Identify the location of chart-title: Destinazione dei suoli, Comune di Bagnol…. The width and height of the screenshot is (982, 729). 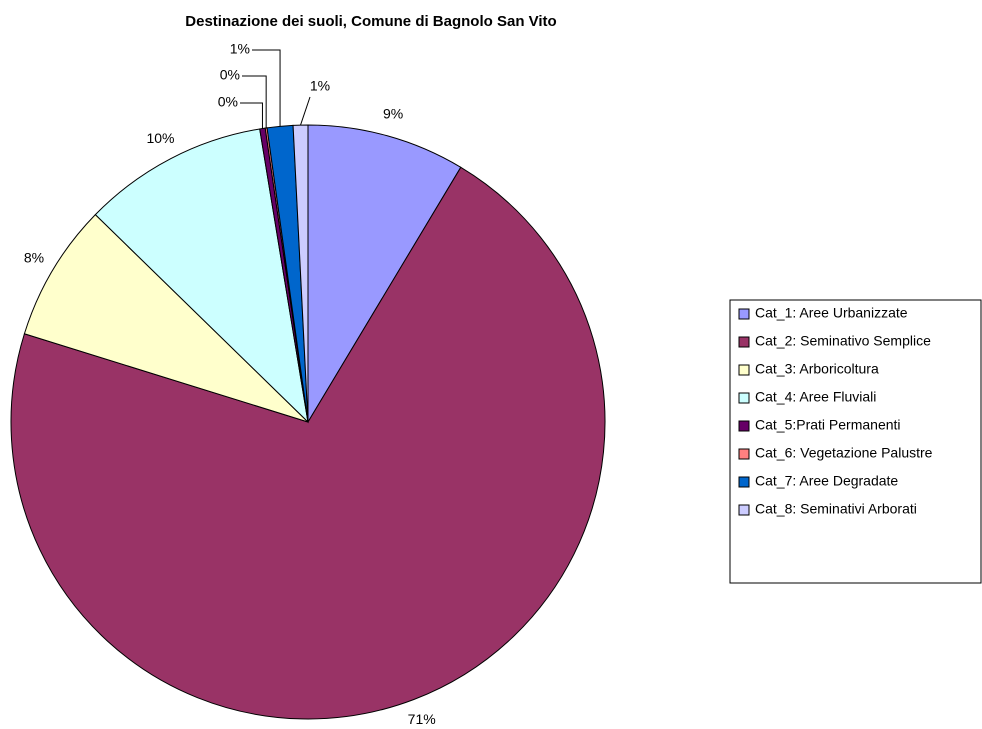
(370, 21).